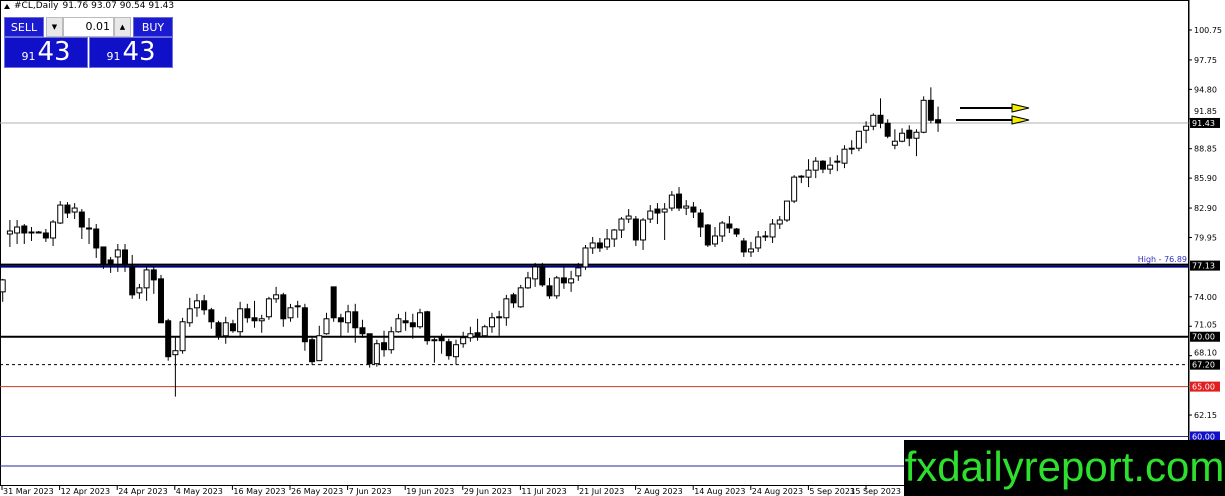 The height and width of the screenshot is (496, 1225). What do you see at coordinates (1203, 123) in the screenshot?
I see `current-price-badge: 91.43` at bounding box center [1203, 123].